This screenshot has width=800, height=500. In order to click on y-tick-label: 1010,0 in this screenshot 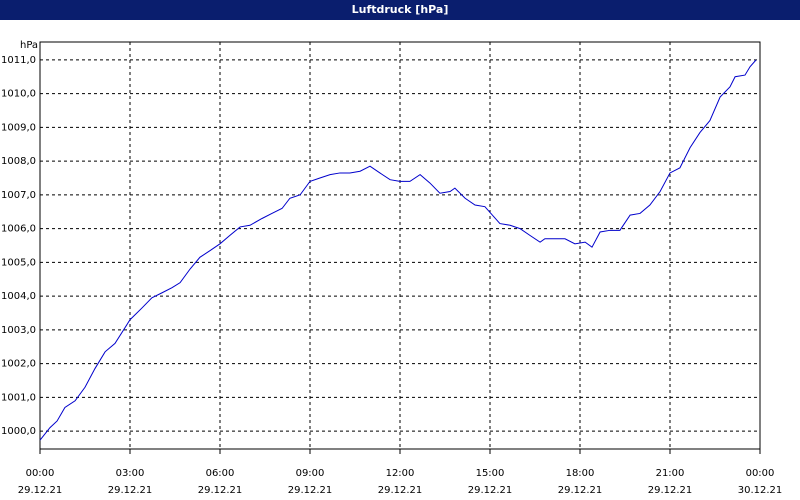, I will do `click(18, 94)`.